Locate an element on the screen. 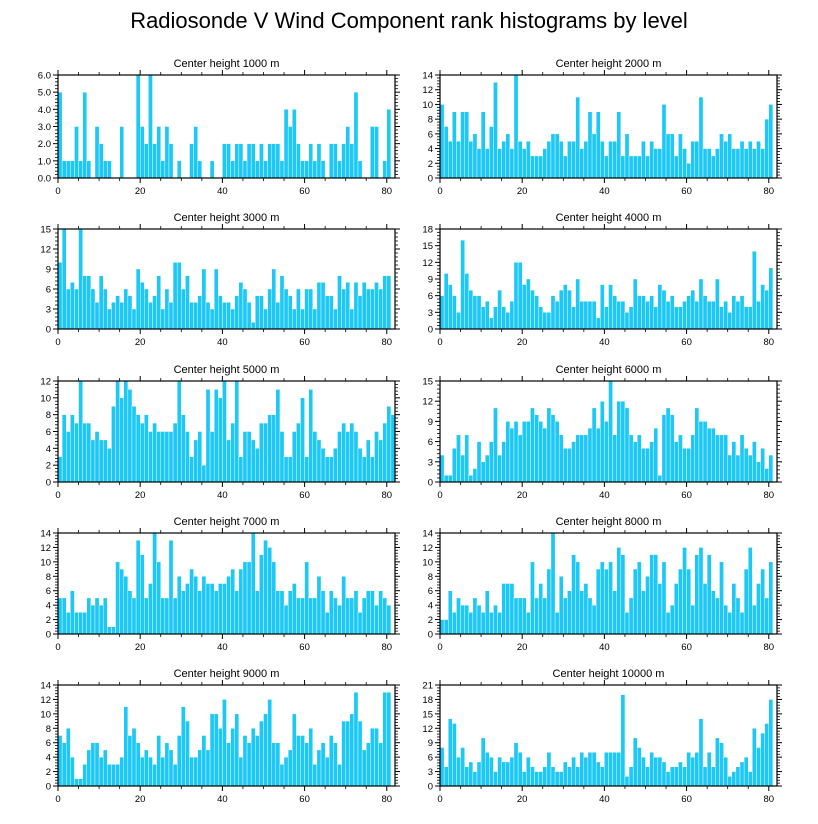  panel-title: Center height 5000 m is located at coordinates (227, 370).